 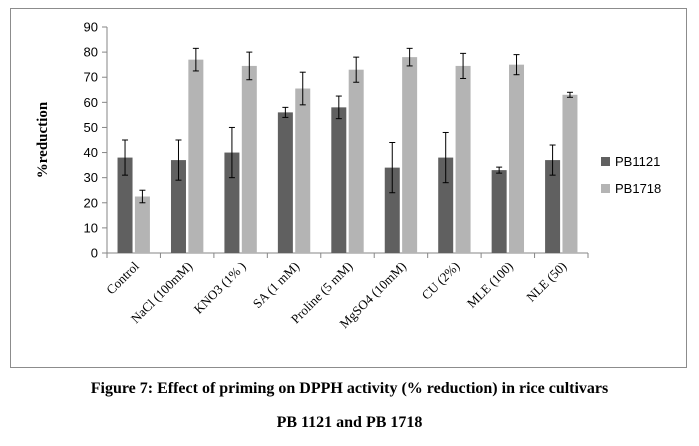 What do you see at coordinates (638, 188) in the screenshot?
I see `legend-label-pb1718: PB1718` at bounding box center [638, 188].